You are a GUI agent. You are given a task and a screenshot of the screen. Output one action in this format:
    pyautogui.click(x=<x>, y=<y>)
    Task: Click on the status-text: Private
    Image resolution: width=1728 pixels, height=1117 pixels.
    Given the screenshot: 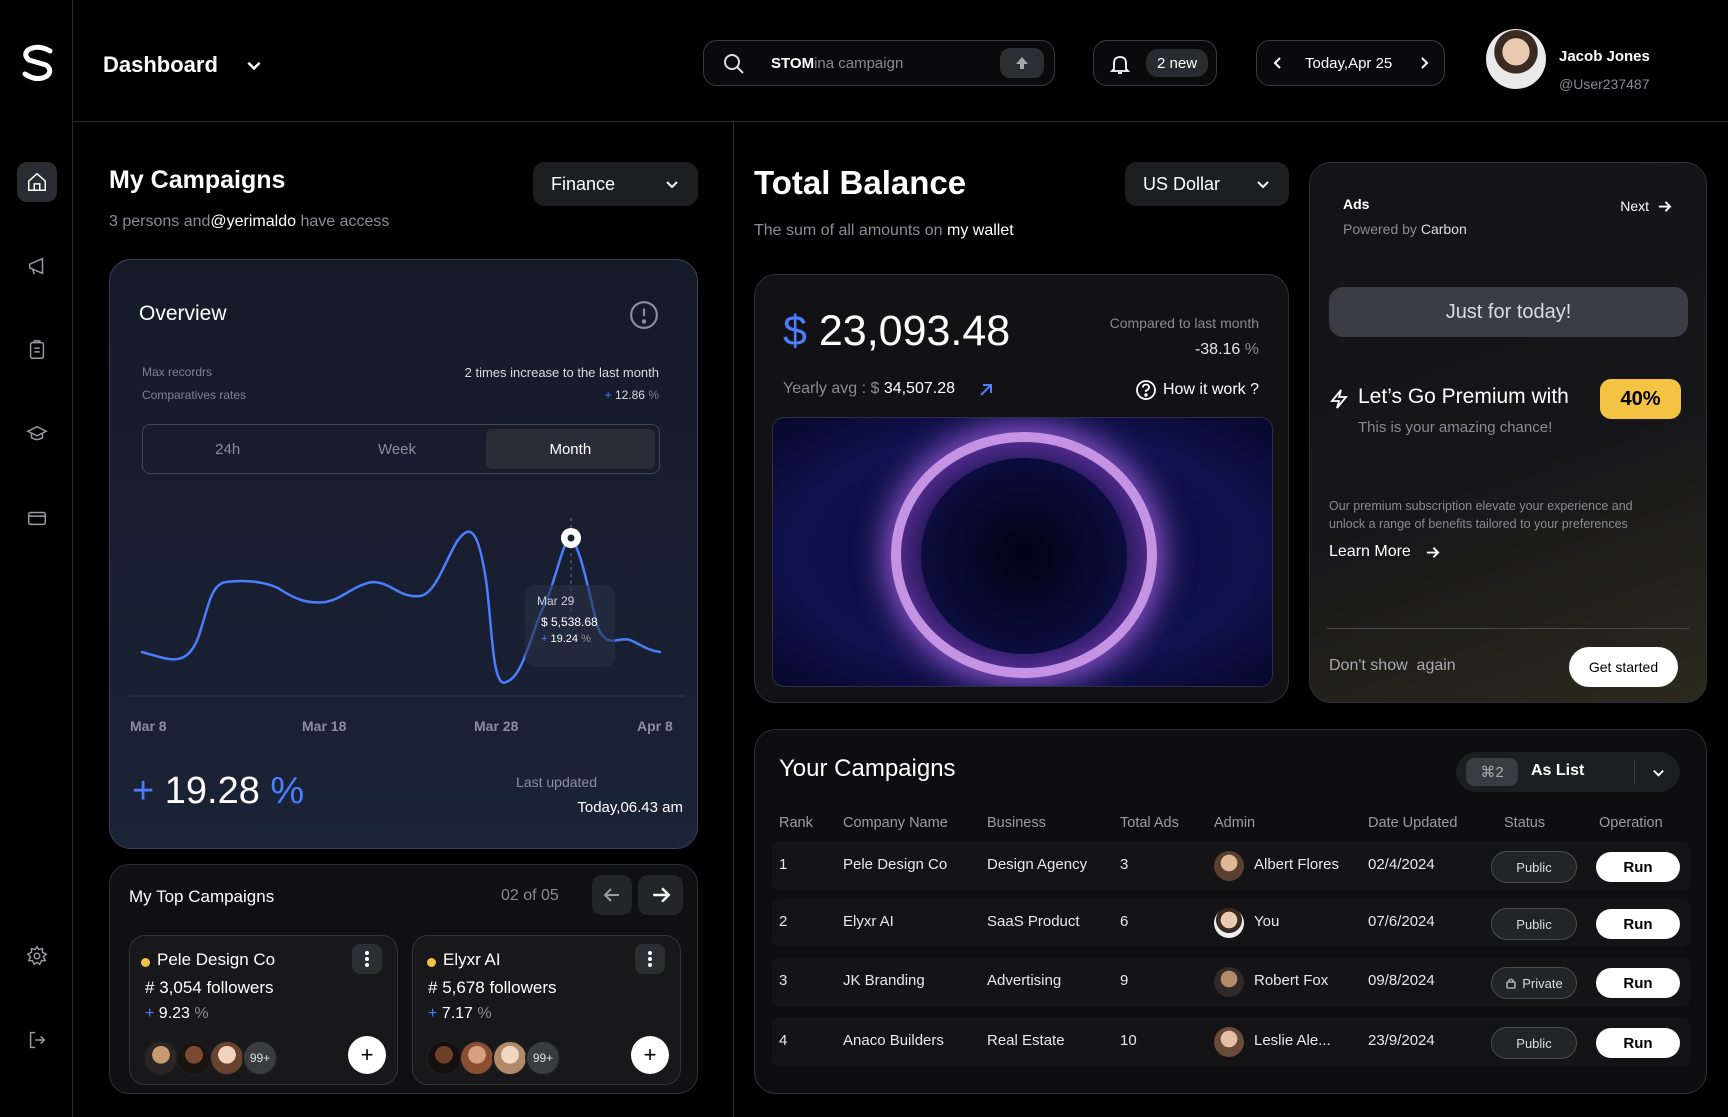 What is the action you would take?
    pyautogui.click(x=1542, y=983)
    